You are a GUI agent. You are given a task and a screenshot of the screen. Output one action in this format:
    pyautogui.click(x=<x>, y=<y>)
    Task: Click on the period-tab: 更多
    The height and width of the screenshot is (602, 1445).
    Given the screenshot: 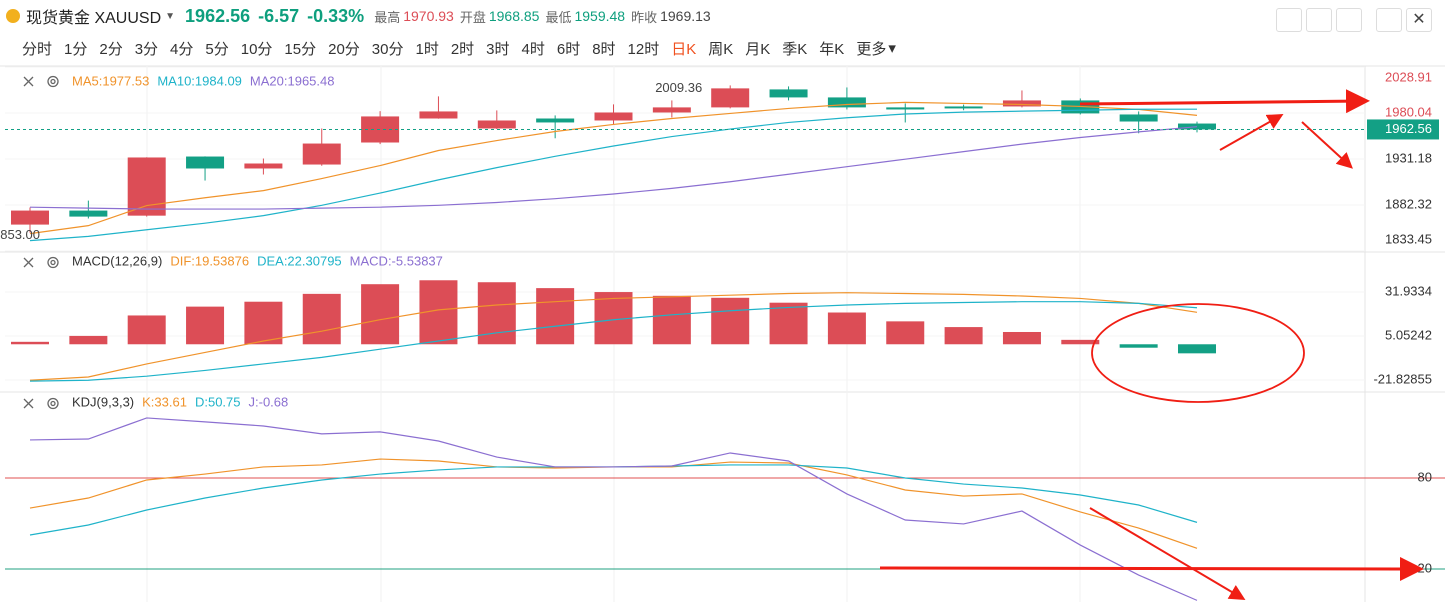 What is the action you would take?
    pyautogui.click(x=871, y=49)
    